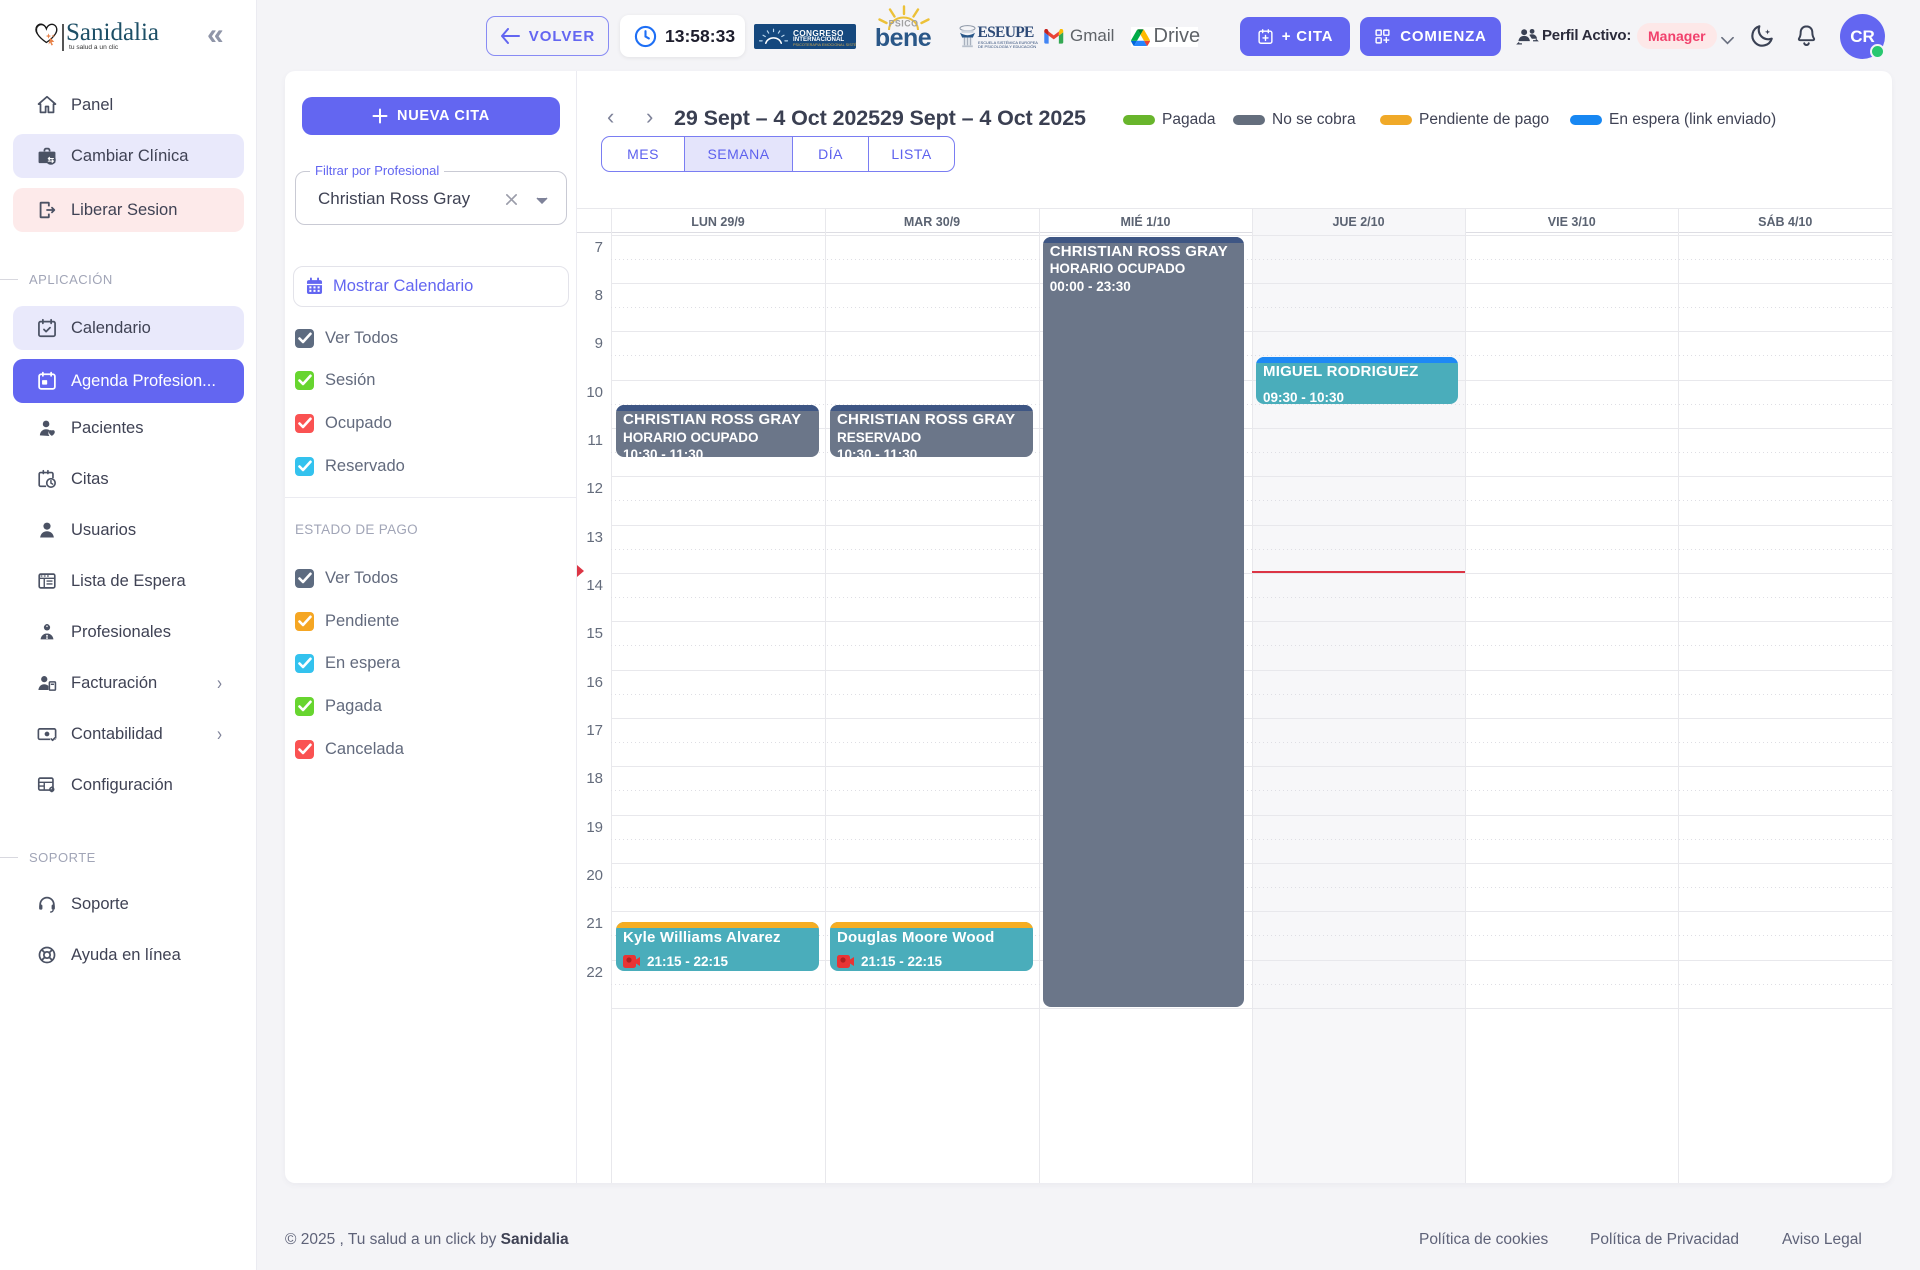 This screenshot has height=1270, width=1920. Describe the element at coordinates (904, 24) in the screenshot. I see `svg-text: PSICO` at that location.